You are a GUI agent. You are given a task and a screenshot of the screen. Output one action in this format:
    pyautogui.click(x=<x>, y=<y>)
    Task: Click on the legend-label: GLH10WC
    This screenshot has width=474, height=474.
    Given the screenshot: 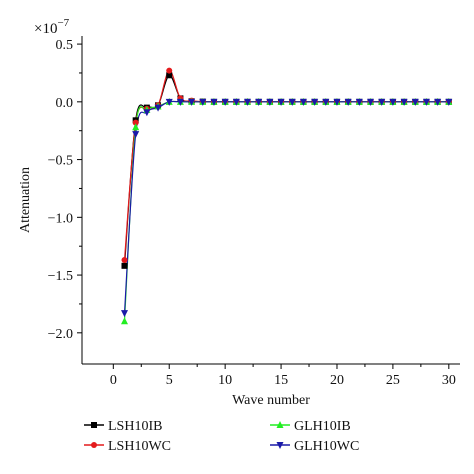 What is the action you would take?
    pyautogui.click(x=326, y=446)
    